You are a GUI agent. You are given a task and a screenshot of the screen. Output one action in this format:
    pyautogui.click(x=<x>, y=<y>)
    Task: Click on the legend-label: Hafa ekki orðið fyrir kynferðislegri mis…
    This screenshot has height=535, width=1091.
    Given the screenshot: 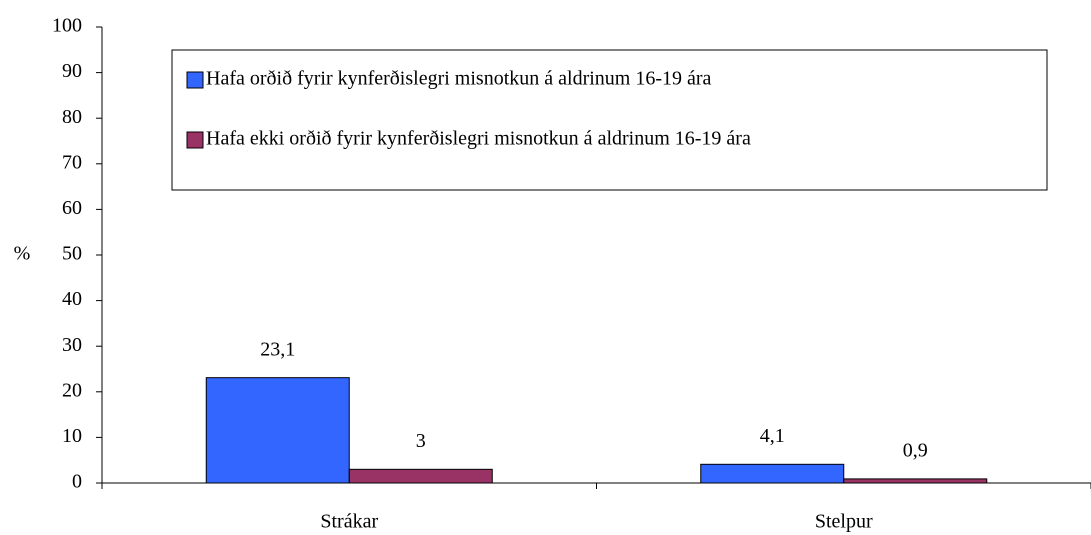 What is the action you would take?
    pyautogui.click(x=478, y=139)
    